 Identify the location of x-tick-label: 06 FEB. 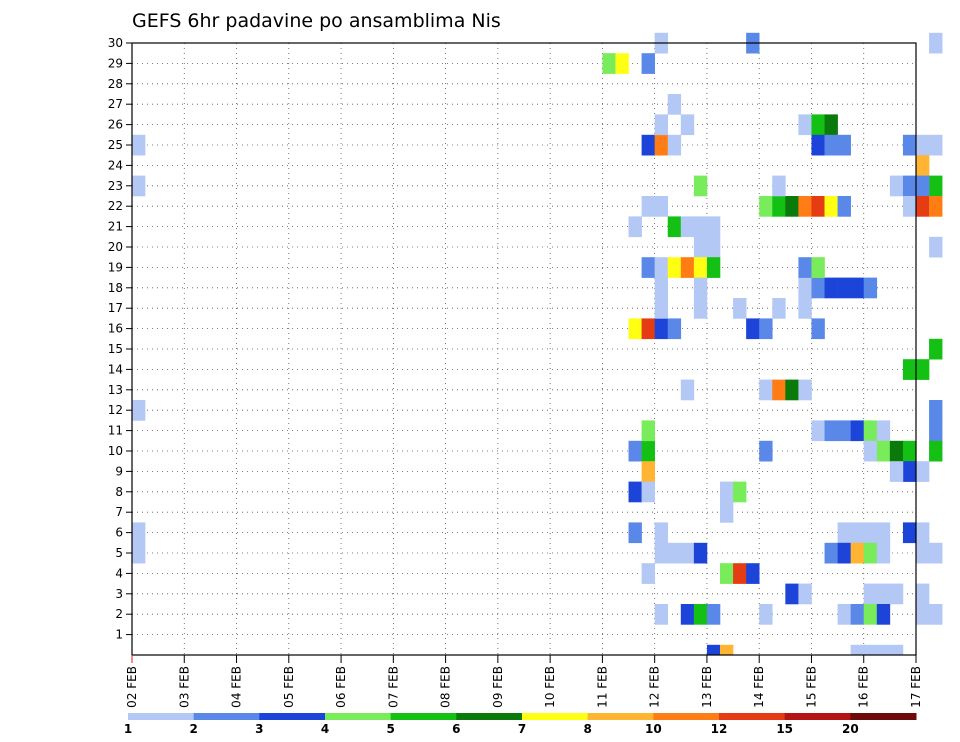
(341, 687).